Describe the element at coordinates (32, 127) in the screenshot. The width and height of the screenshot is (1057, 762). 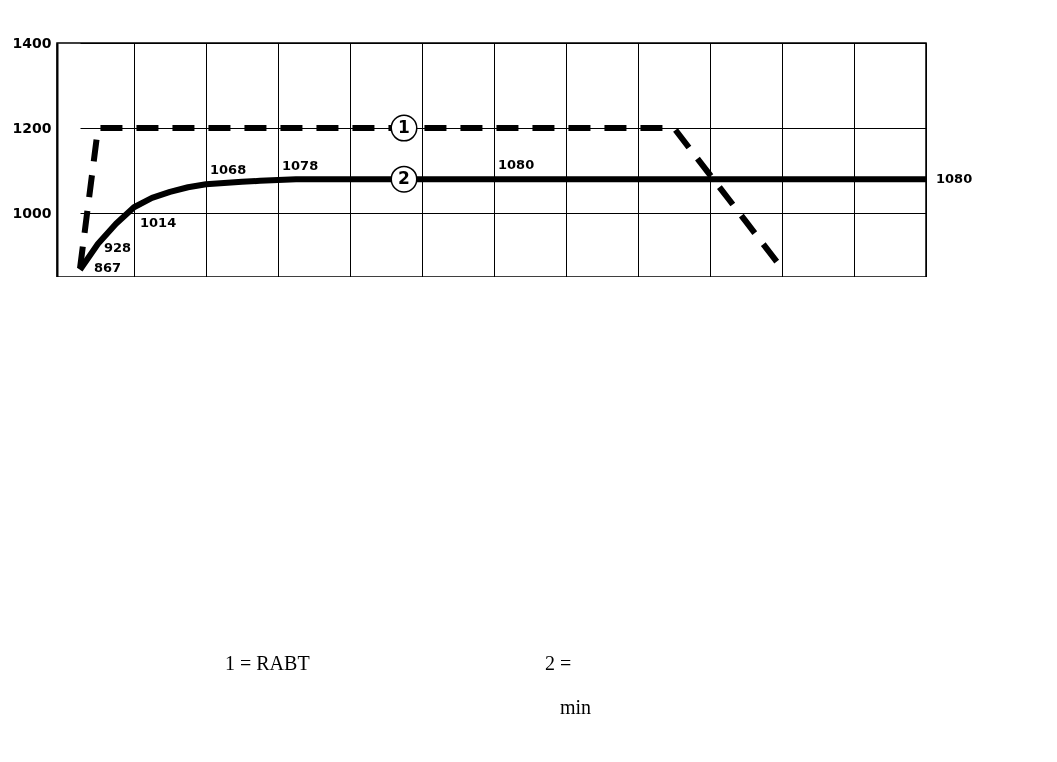
I see `y-tick-label: 1200` at that location.